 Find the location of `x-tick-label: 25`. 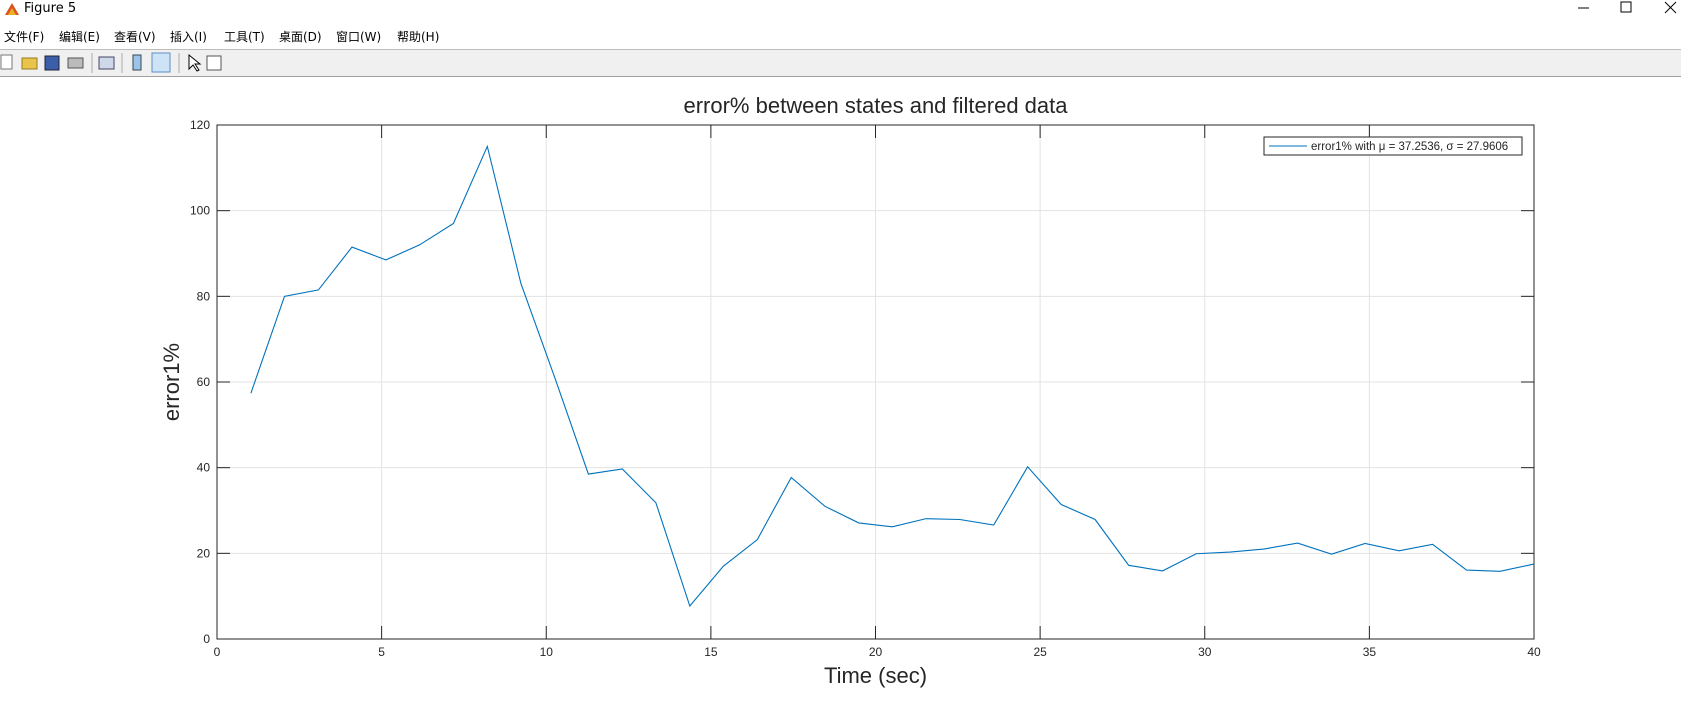

x-tick-label: 25 is located at coordinates (1040, 652).